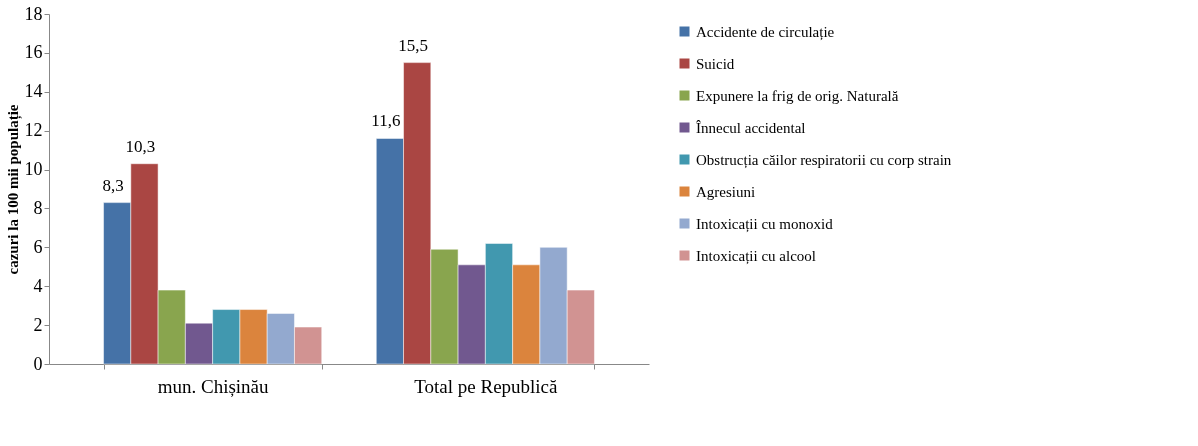 This screenshot has height=446, width=1198. I want to click on legend-label: Expunere la frig de orig. Naturală, so click(797, 95).